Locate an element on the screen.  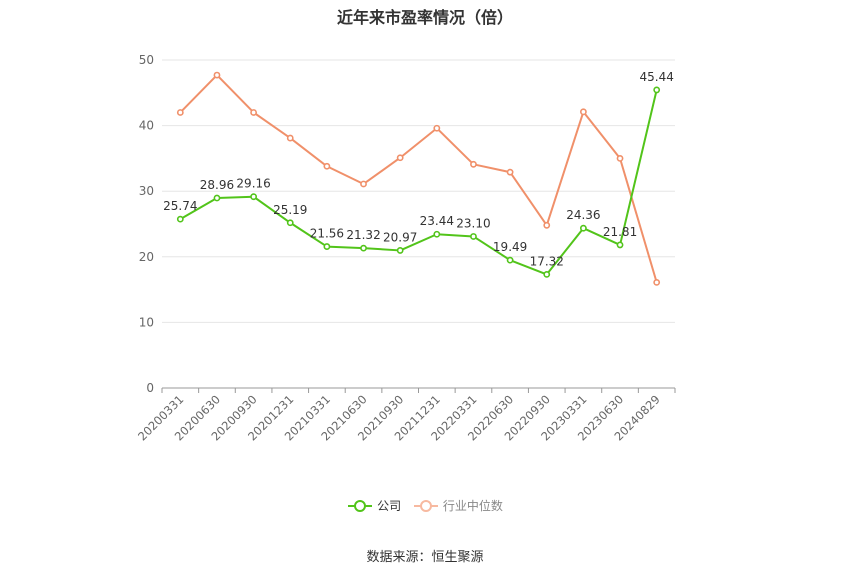
y-tick-label: 30 is located at coordinates (146, 191).